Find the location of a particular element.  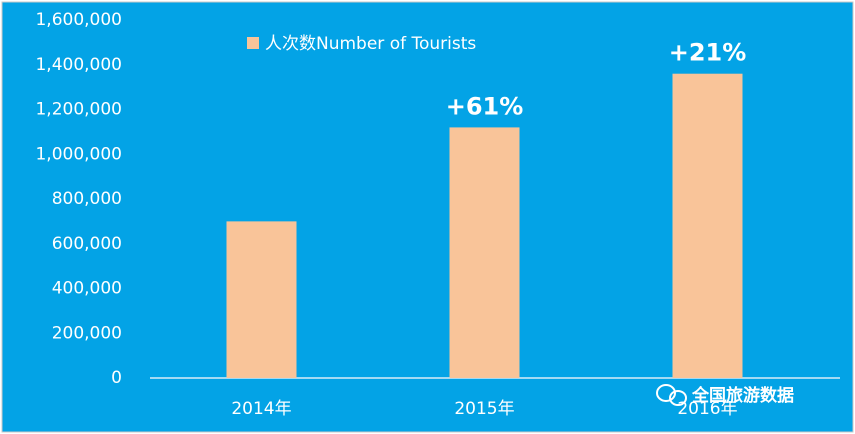

y-tick-label: 1,000,000 is located at coordinates (78, 154).